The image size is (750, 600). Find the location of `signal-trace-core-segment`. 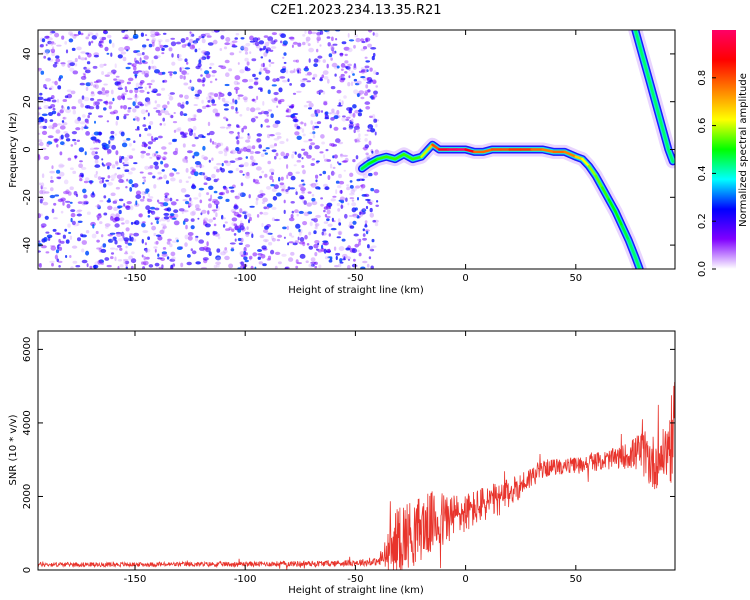

signal-trace-core-segment is located at coordinates (417, 158).